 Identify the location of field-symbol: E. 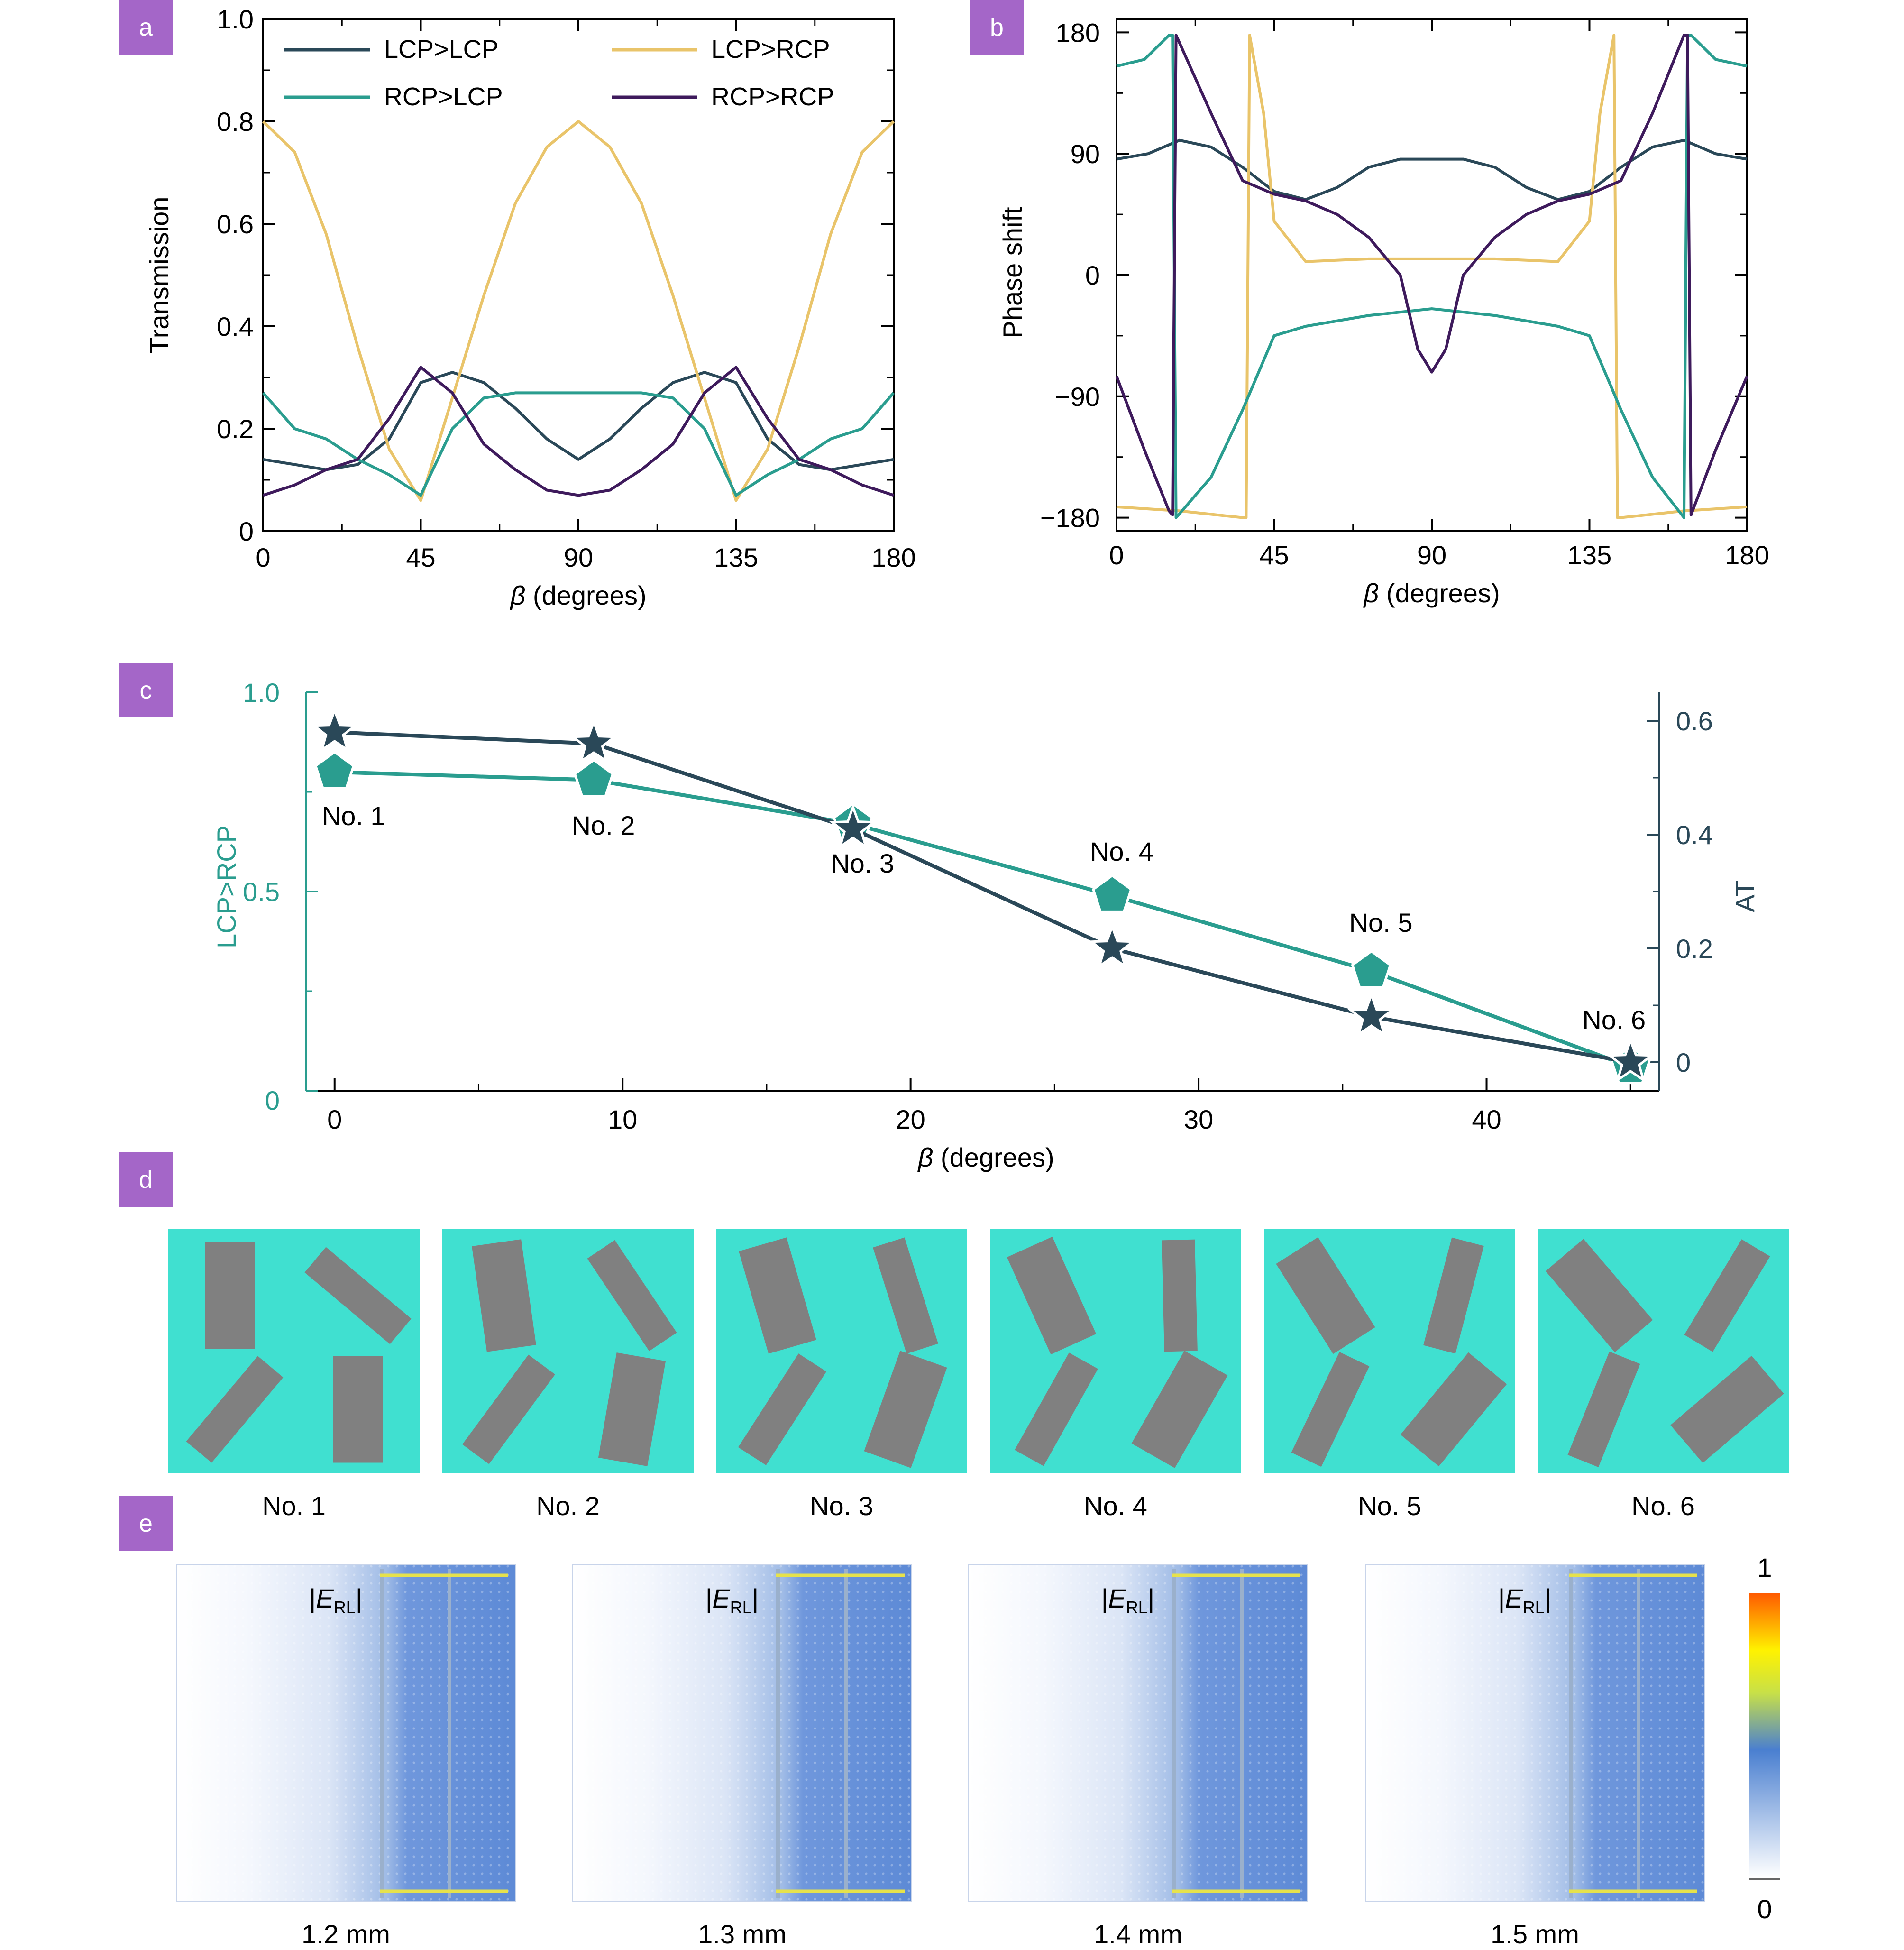
(1514, 1598).